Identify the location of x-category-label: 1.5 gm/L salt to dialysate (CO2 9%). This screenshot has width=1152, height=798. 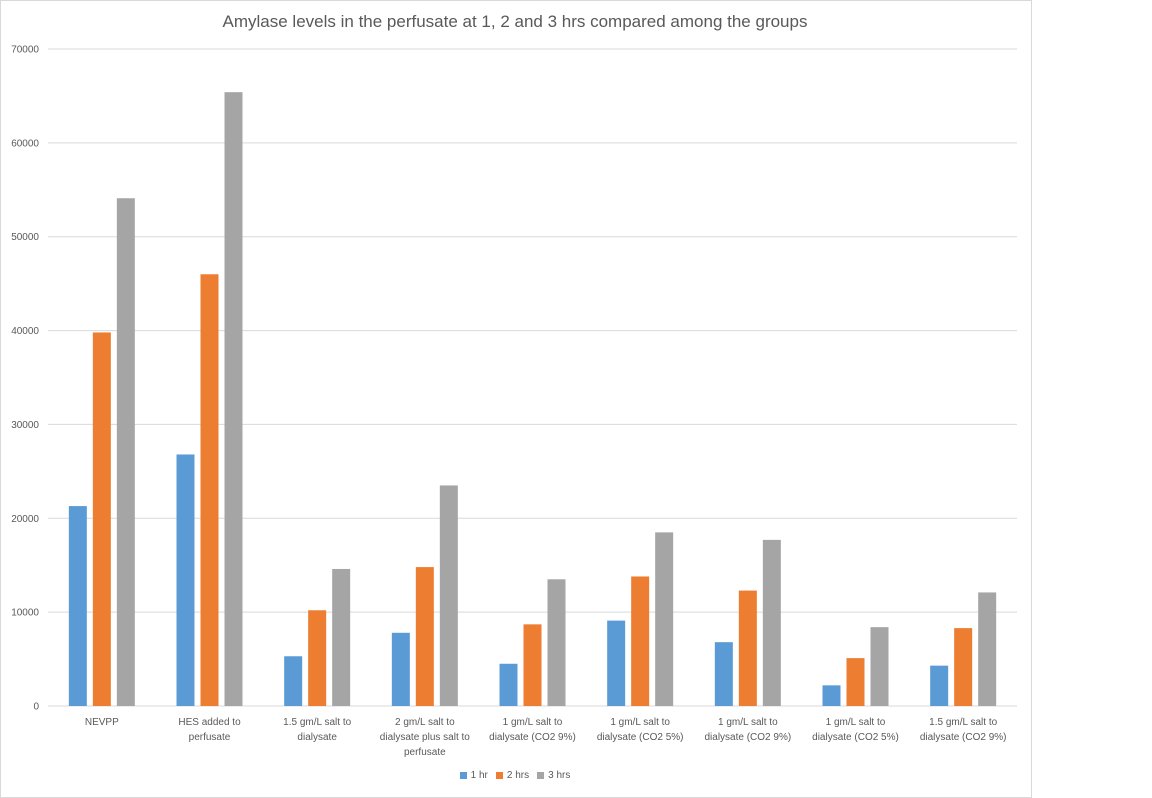
(963, 730).